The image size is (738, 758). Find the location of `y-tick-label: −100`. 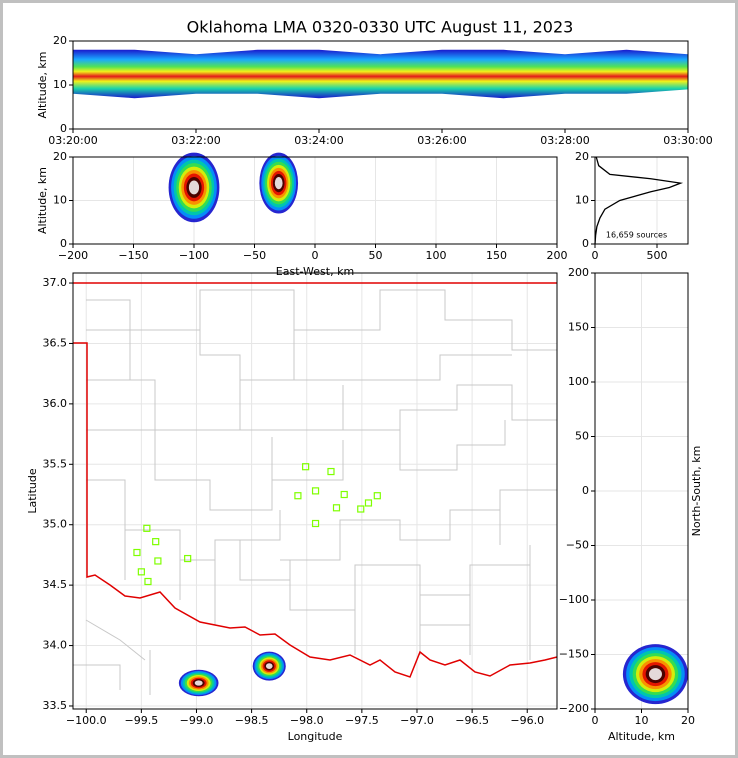

y-tick-label: −100 is located at coordinates (574, 599).